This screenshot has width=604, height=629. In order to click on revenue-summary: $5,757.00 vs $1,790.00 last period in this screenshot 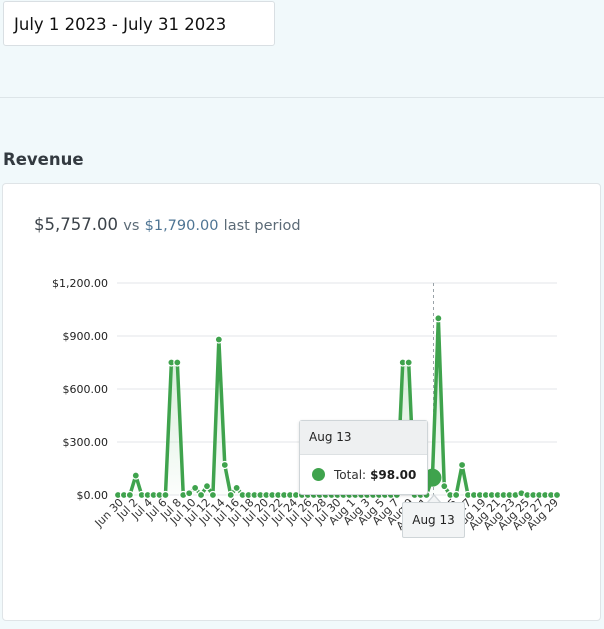, I will do `click(167, 224)`.